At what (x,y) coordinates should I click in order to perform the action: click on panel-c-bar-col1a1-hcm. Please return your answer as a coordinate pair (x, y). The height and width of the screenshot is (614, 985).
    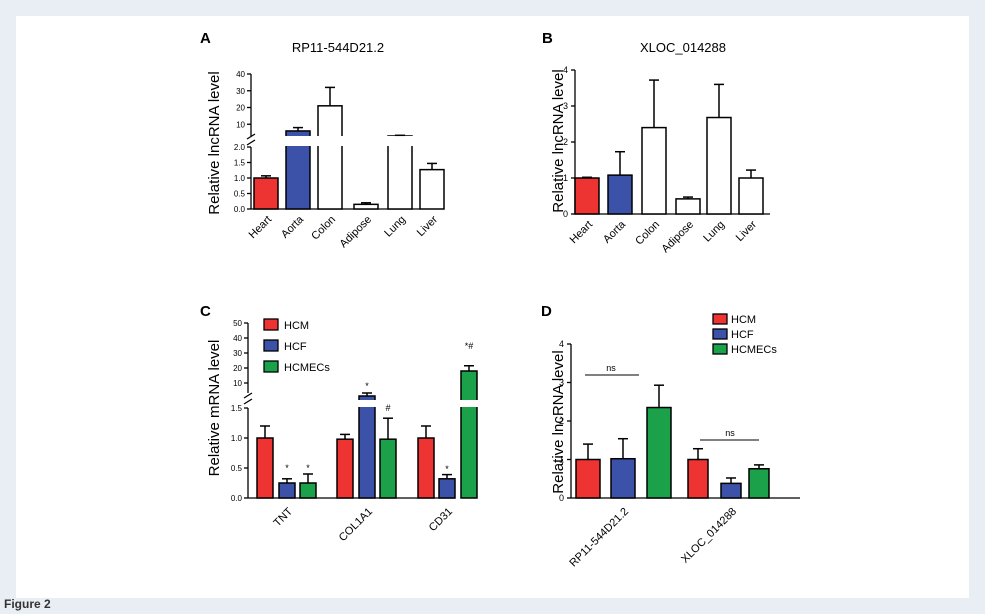
    Looking at the image, I should click on (345, 468).